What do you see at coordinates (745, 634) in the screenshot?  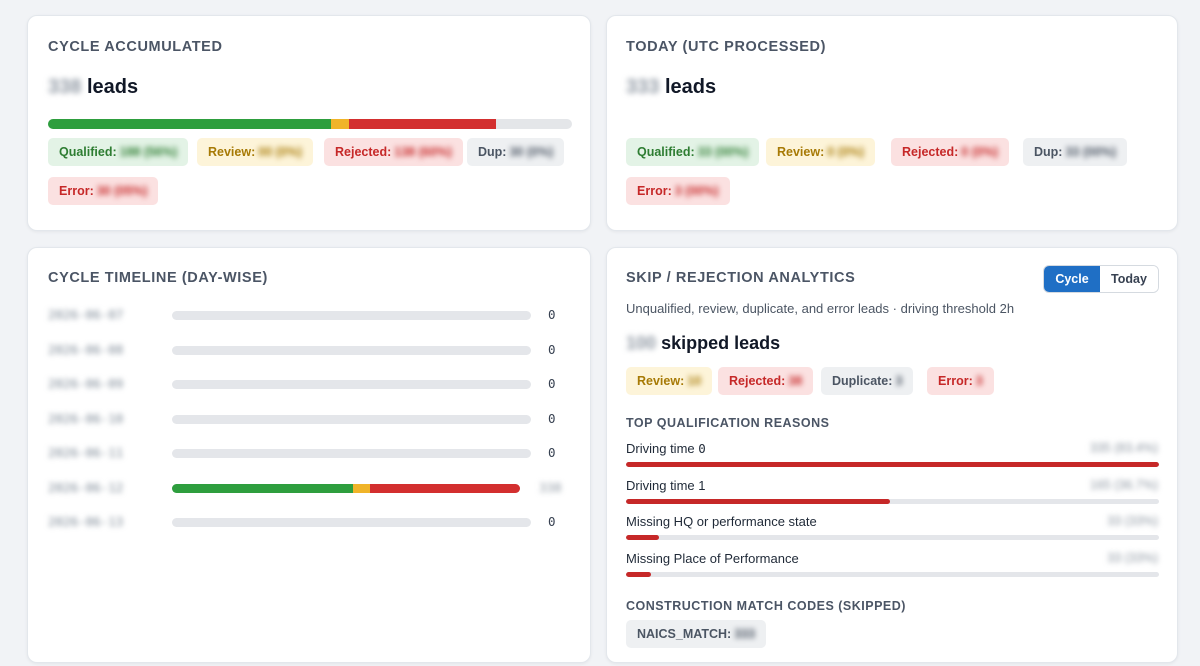 I see `code-value: 333` at bounding box center [745, 634].